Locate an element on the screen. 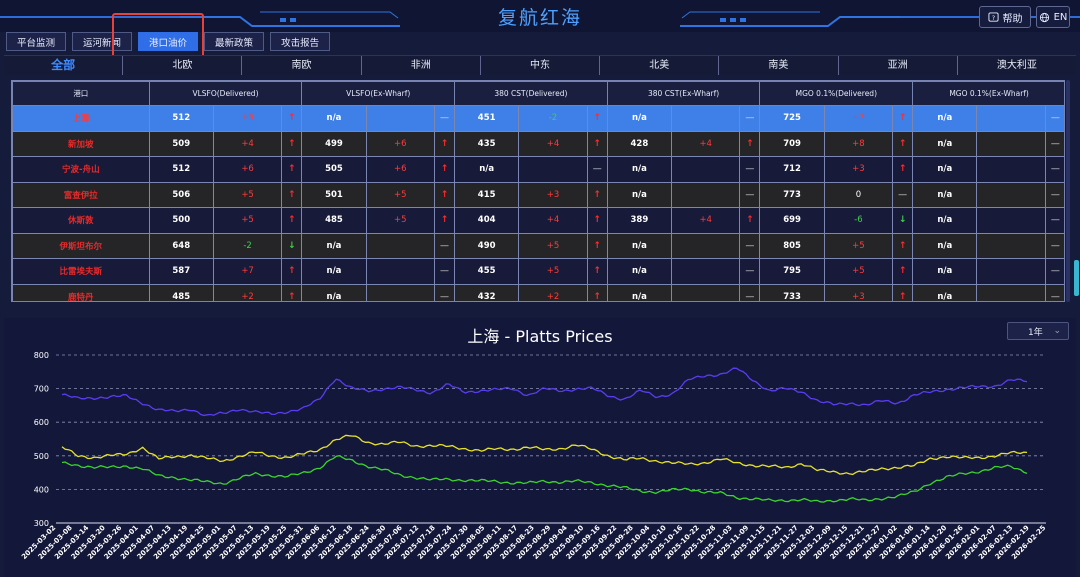 This screenshot has height=577, width=1080. help-button: ? 帮助 is located at coordinates (1005, 17).